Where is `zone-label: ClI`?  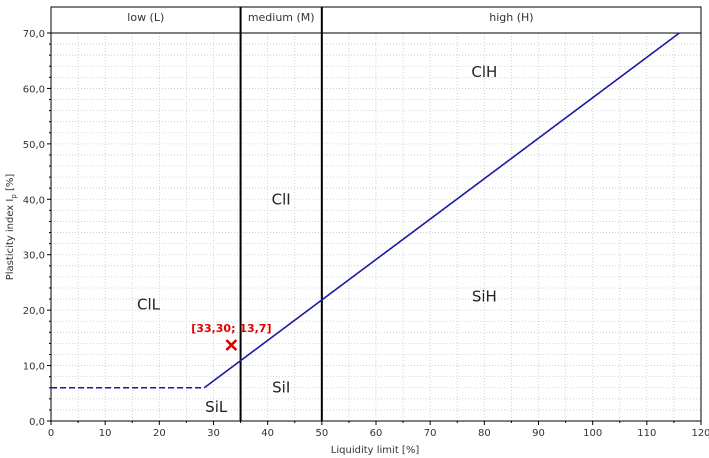 zone-label: ClI is located at coordinates (281, 199).